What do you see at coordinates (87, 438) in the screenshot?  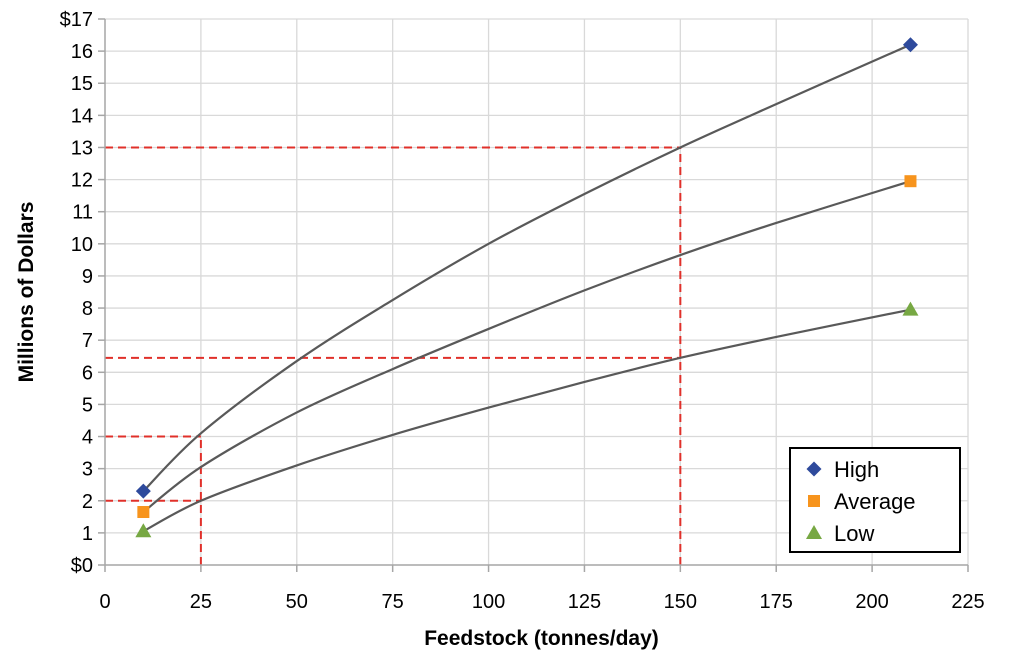 I see `y-tick-label: 4` at bounding box center [87, 438].